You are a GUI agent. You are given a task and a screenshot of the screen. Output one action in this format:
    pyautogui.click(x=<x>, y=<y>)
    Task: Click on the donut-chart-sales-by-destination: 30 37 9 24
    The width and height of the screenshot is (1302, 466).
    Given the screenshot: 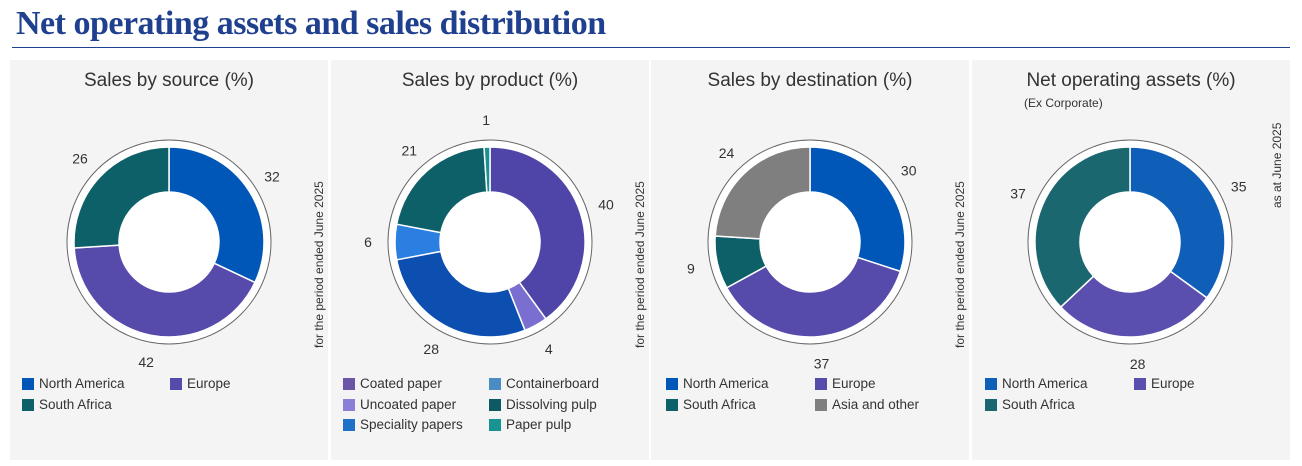 What is the action you would take?
    pyautogui.click(x=802, y=254)
    